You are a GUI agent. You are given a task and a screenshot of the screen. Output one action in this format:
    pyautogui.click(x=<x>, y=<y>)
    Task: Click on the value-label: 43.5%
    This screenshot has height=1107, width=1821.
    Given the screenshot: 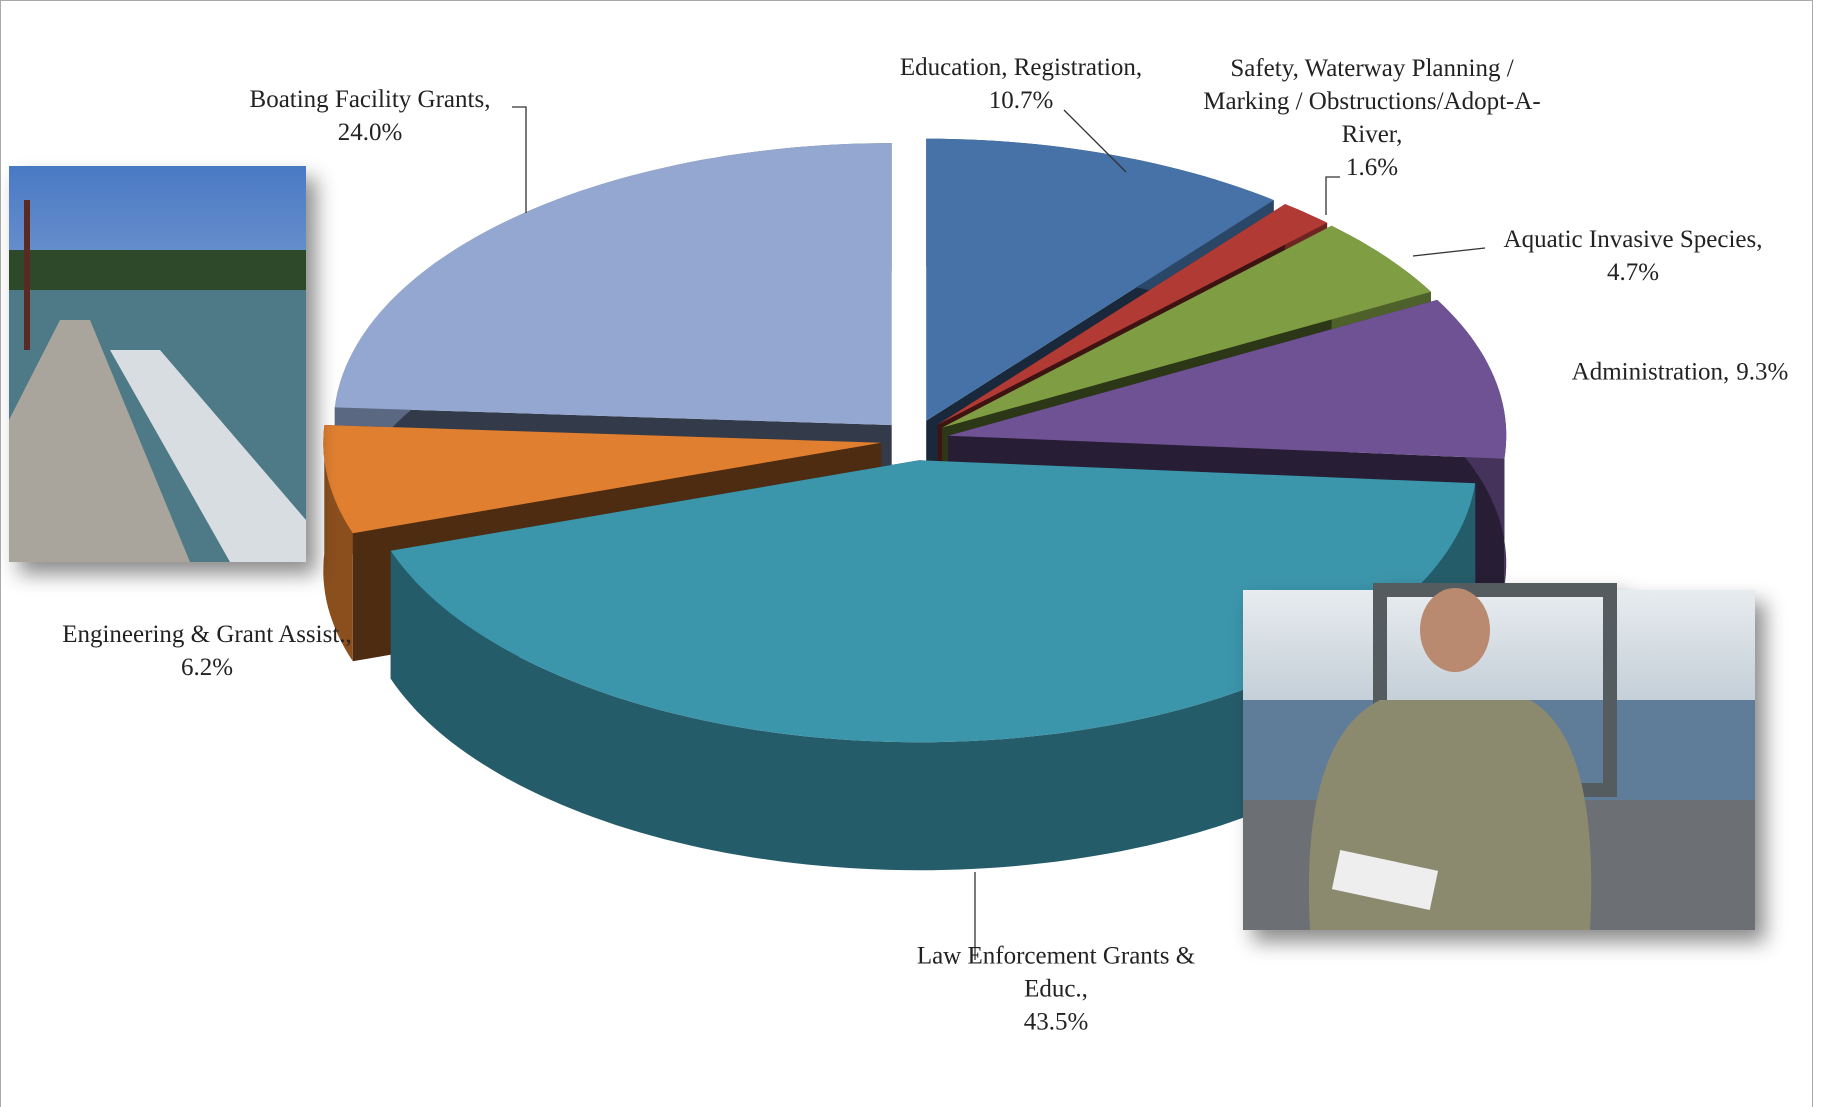 What is the action you would take?
    pyautogui.click(x=1056, y=1022)
    